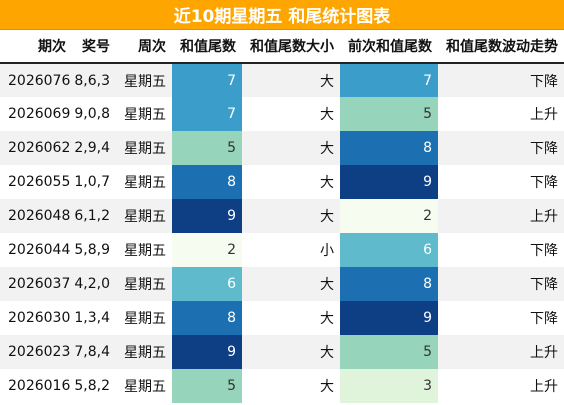 The width and height of the screenshot is (564, 405). Describe the element at coordinates (94, 182) in the screenshot. I see `cell-numbers: 1,0,7` at that location.